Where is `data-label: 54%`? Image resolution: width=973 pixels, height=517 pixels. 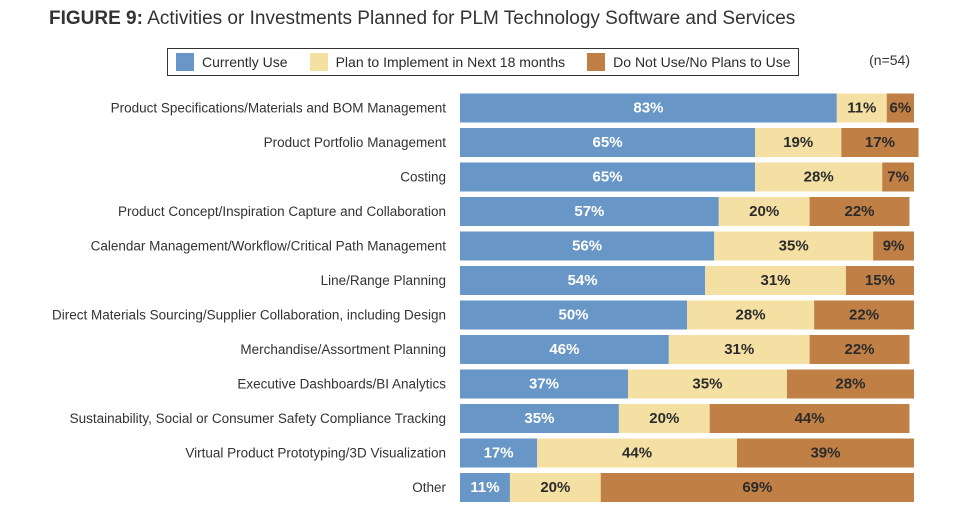
data-label: 54% is located at coordinates (583, 280).